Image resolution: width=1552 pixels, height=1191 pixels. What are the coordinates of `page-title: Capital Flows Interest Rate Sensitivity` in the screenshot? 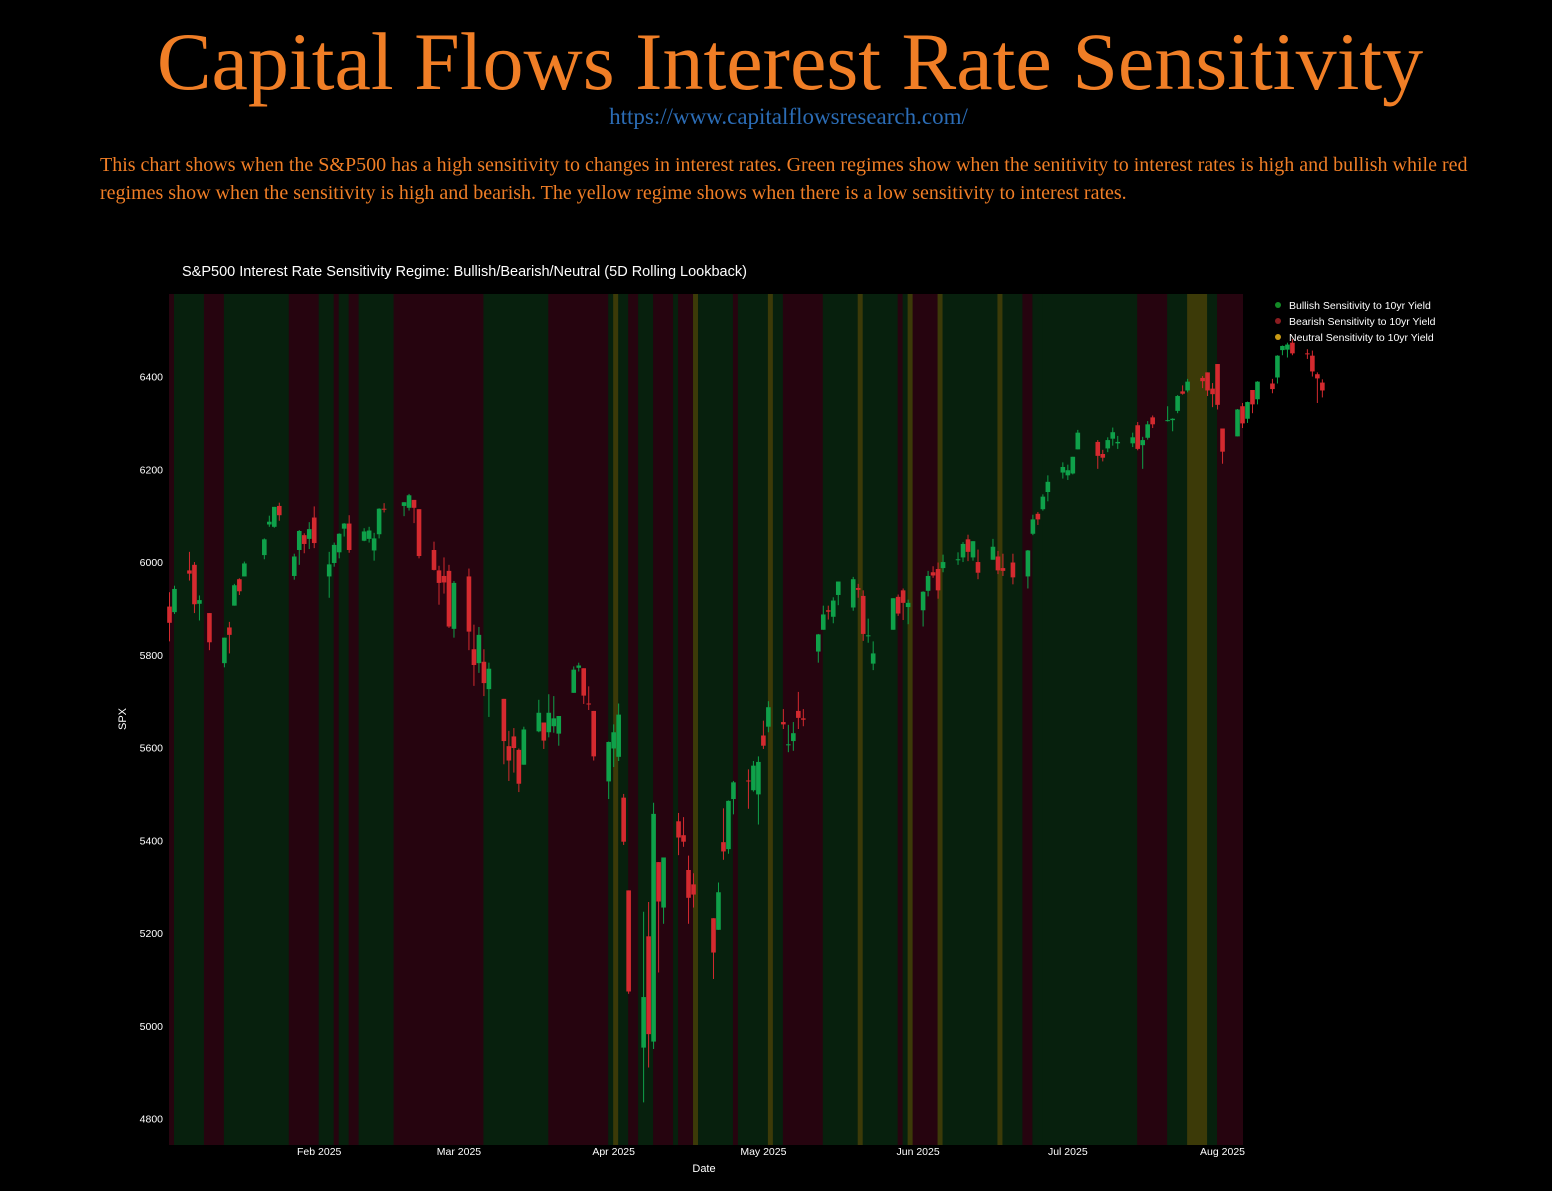 It's located at (790, 61).